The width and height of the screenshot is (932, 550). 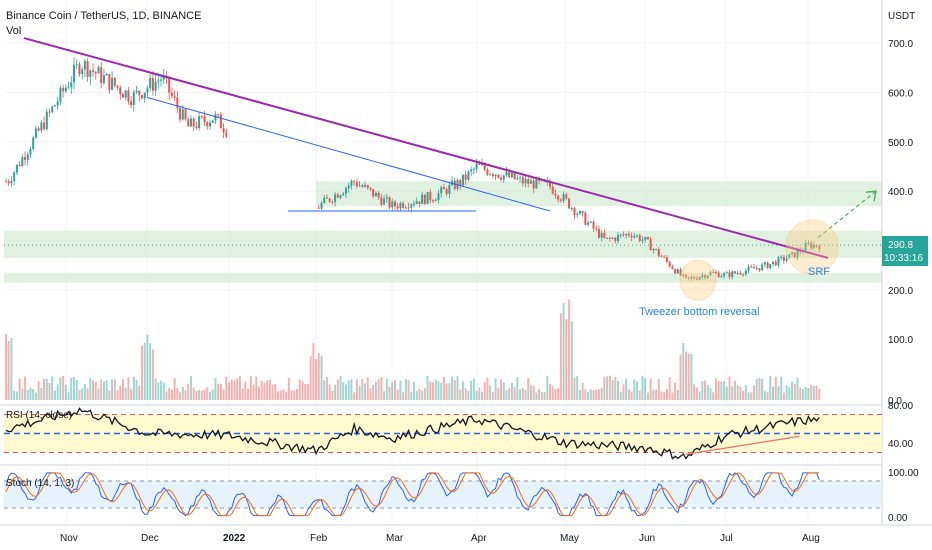 I want to click on wedge-trendline, so click(x=348, y=154).